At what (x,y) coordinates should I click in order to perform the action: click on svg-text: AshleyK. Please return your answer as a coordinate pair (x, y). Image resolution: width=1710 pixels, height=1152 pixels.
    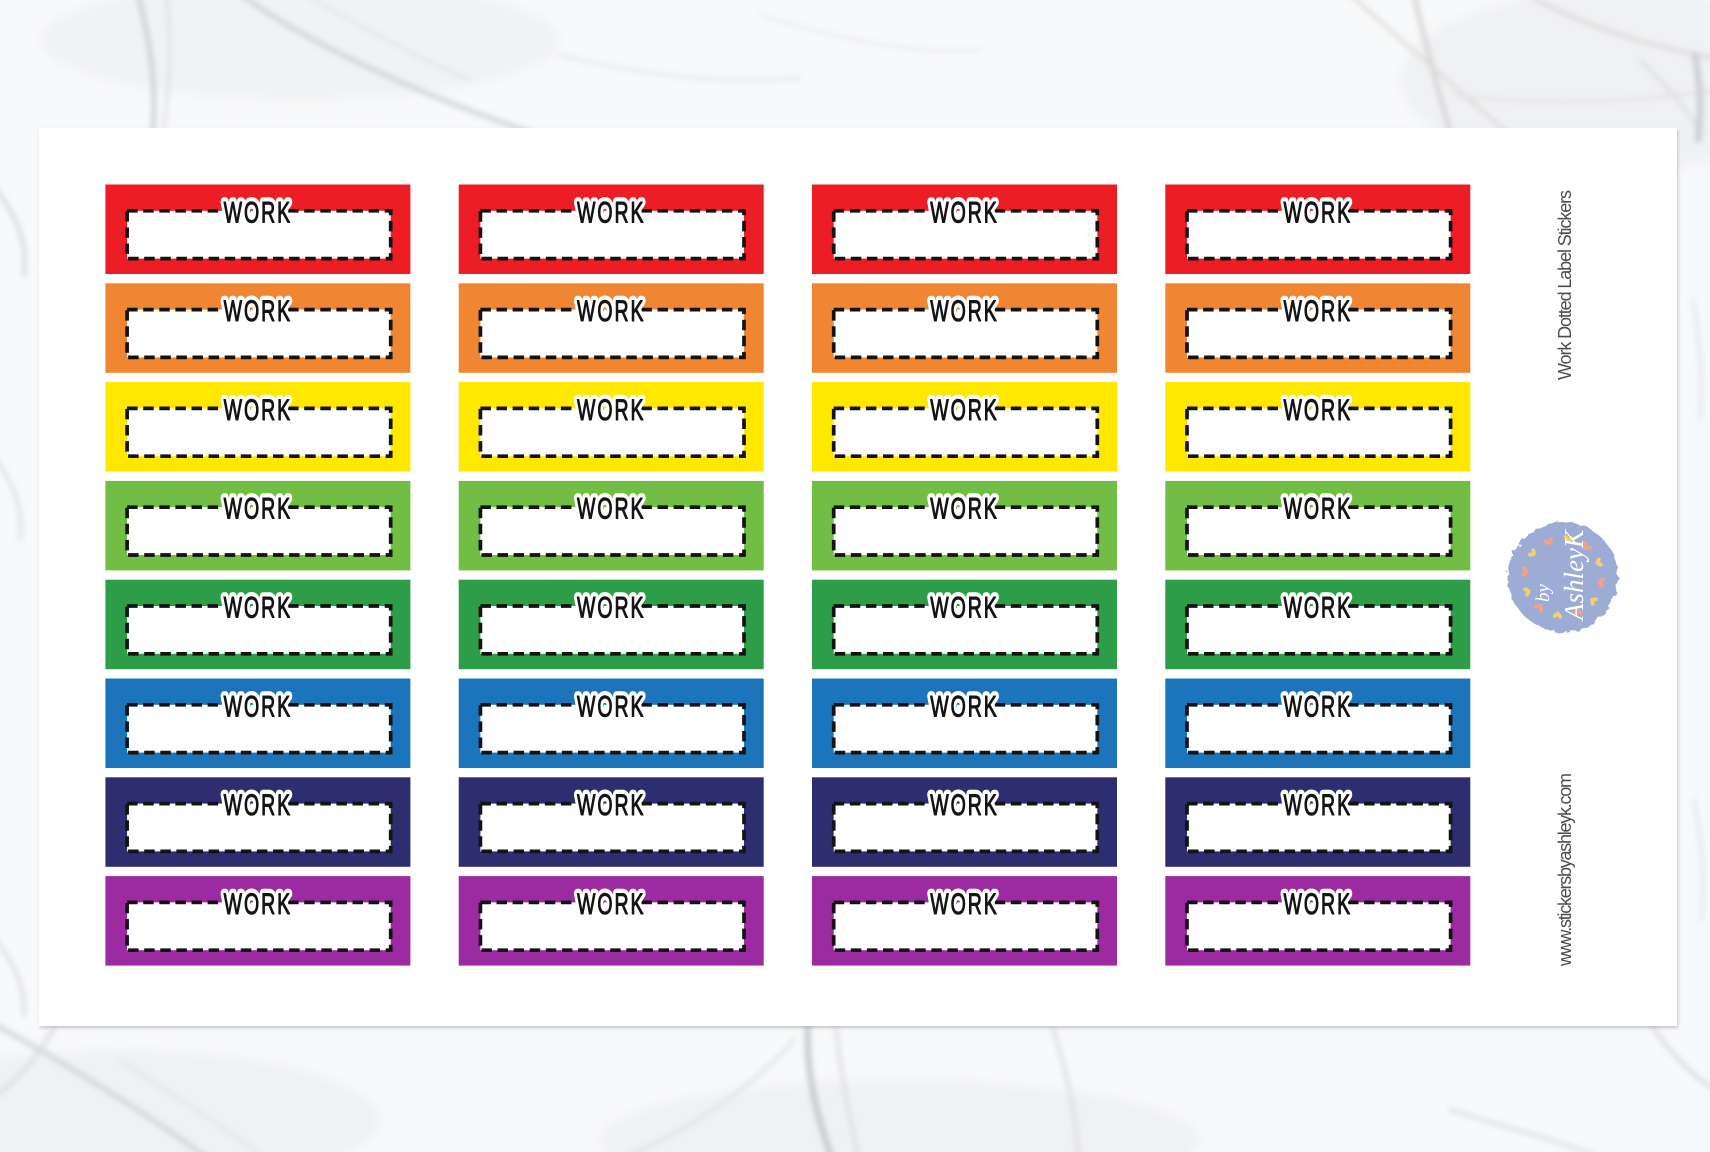
    Looking at the image, I should click on (1574, 575).